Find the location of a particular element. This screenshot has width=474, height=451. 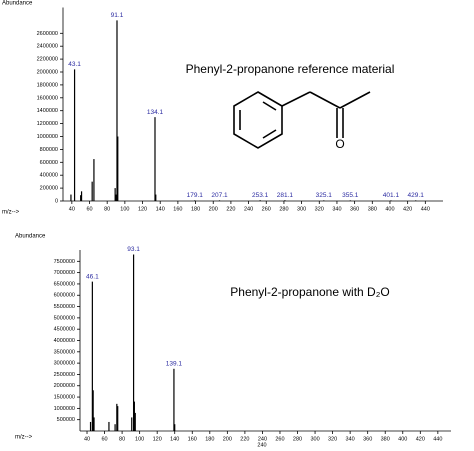

peak-label: 91.1 is located at coordinates (117, 15).